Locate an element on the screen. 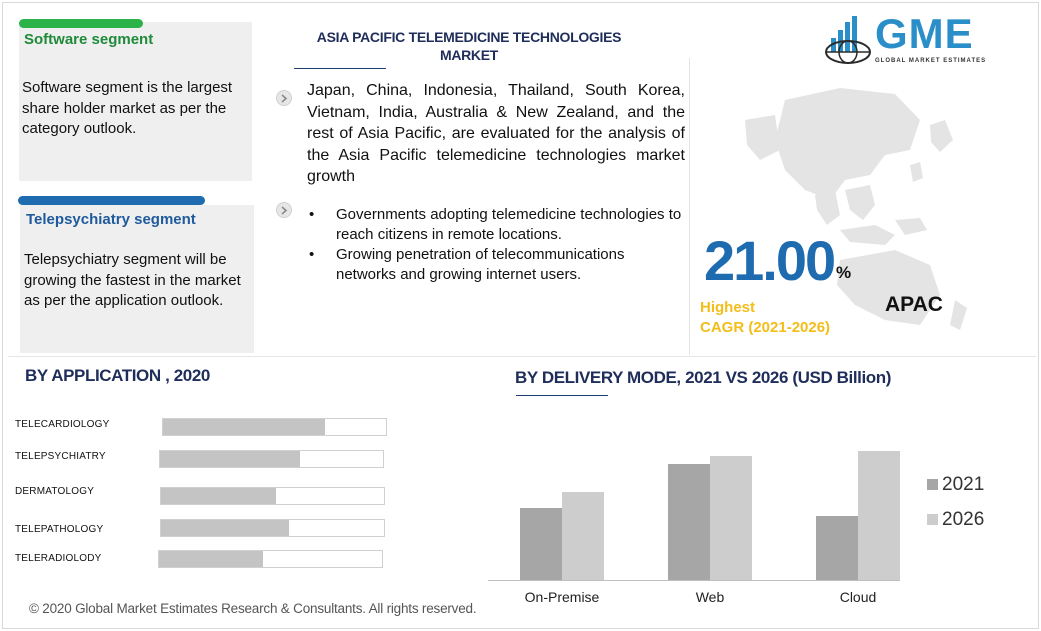  x-tick-label: Cloud is located at coordinates (858, 597).